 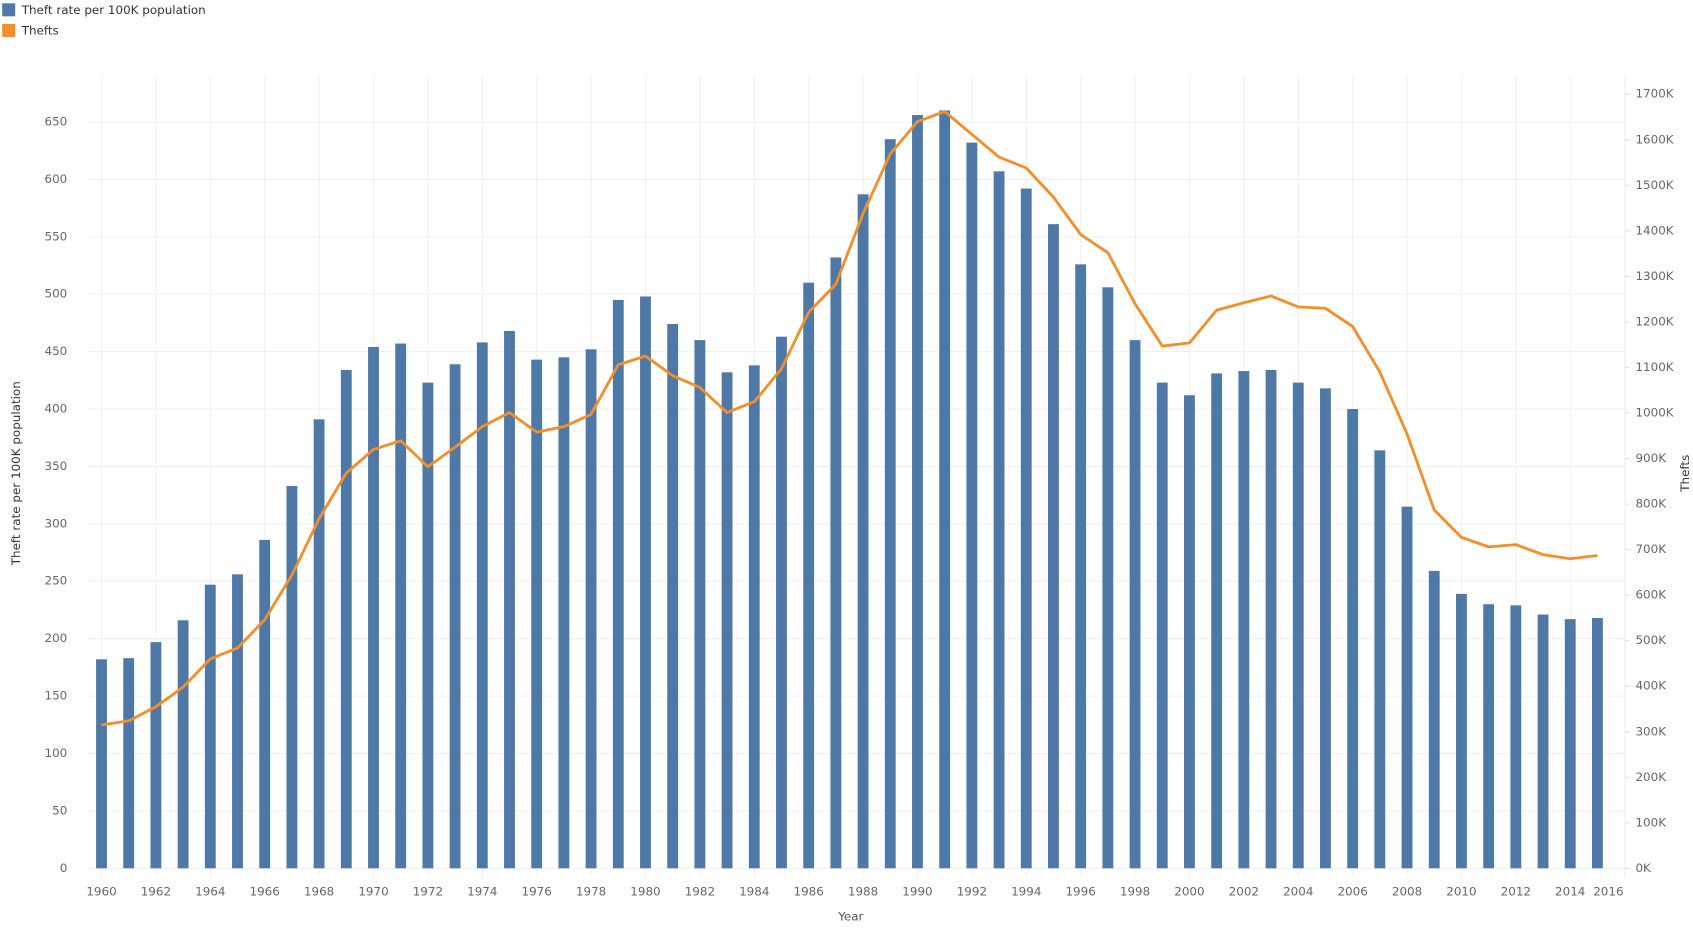 What do you see at coordinates (101, 892) in the screenshot?
I see `x-tick-label: 1960` at bounding box center [101, 892].